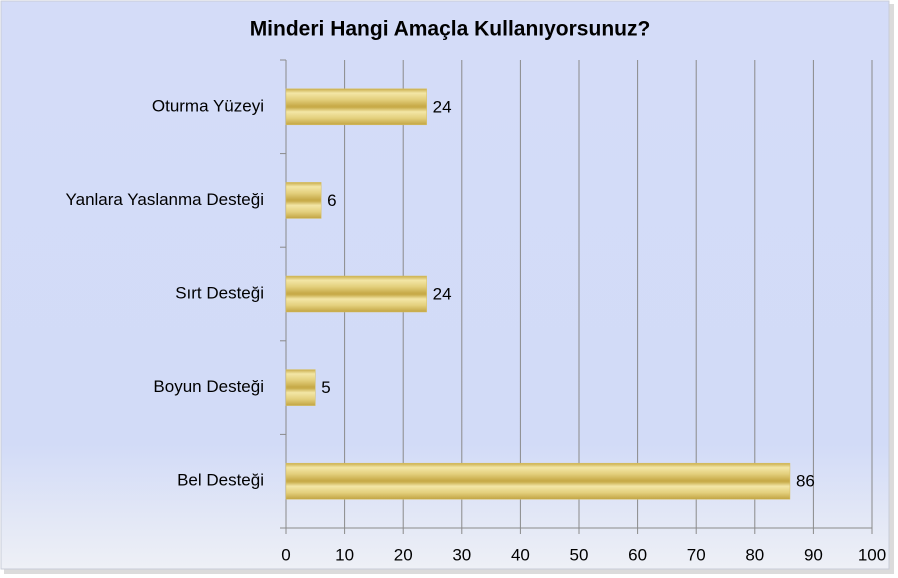 The width and height of the screenshot is (898, 578). Describe the element at coordinates (165, 199) in the screenshot. I see `y-tick-label: Yanlara Yaslanma Desteği` at that location.